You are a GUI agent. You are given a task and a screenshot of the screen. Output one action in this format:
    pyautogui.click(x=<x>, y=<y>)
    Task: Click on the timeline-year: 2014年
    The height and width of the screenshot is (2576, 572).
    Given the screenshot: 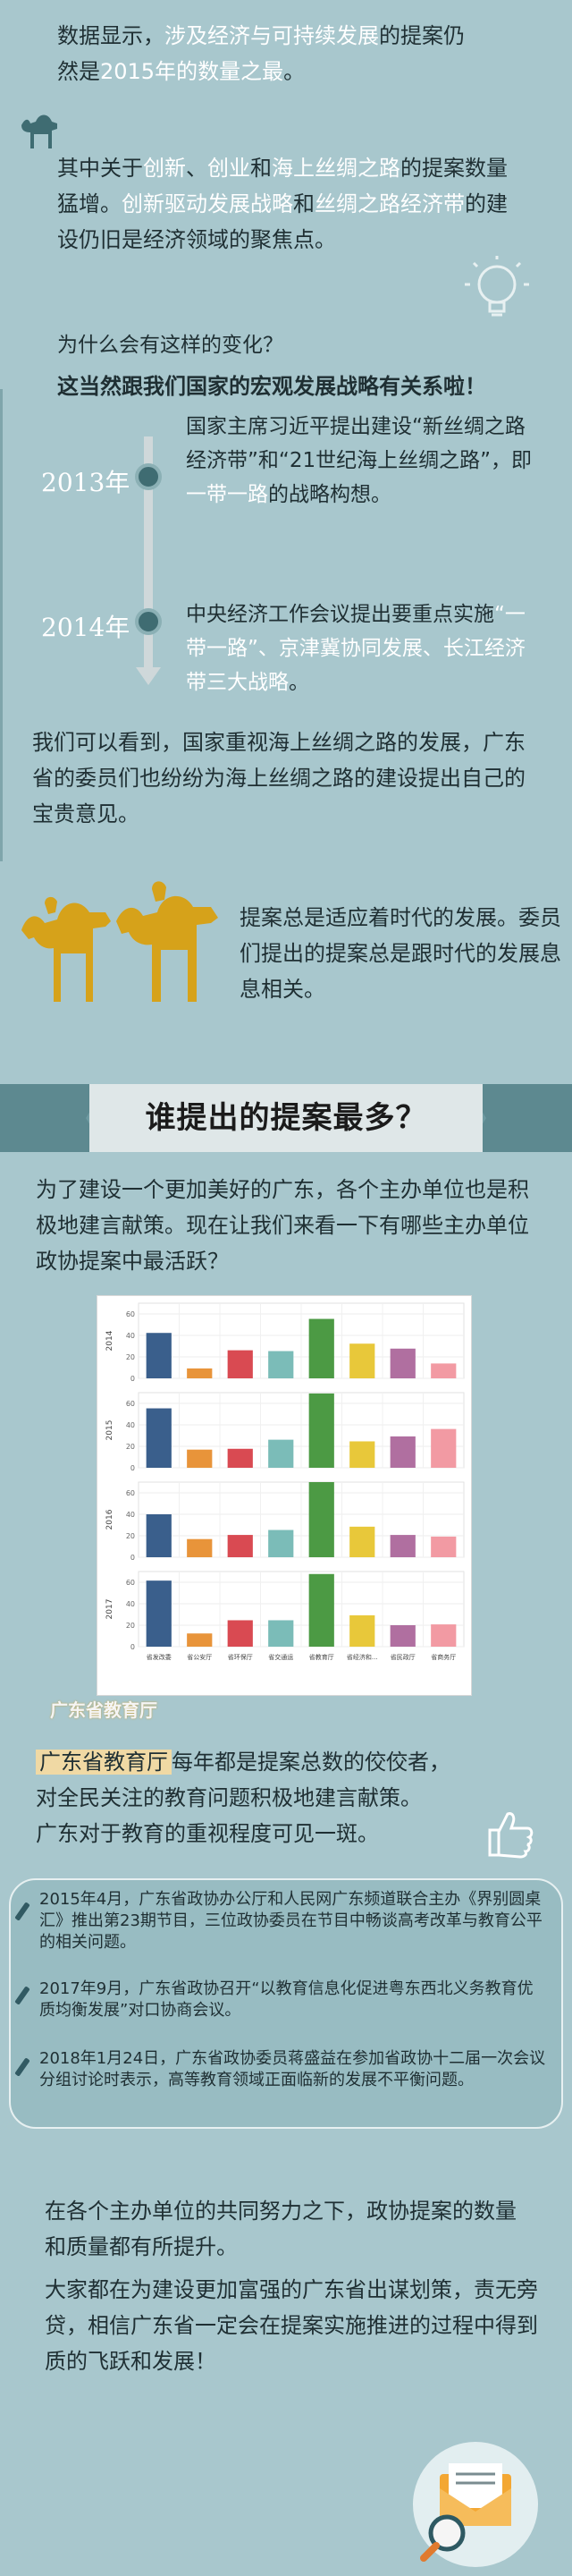 What is the action you would take?
    pyautogui.click(x=85, y=627)
    